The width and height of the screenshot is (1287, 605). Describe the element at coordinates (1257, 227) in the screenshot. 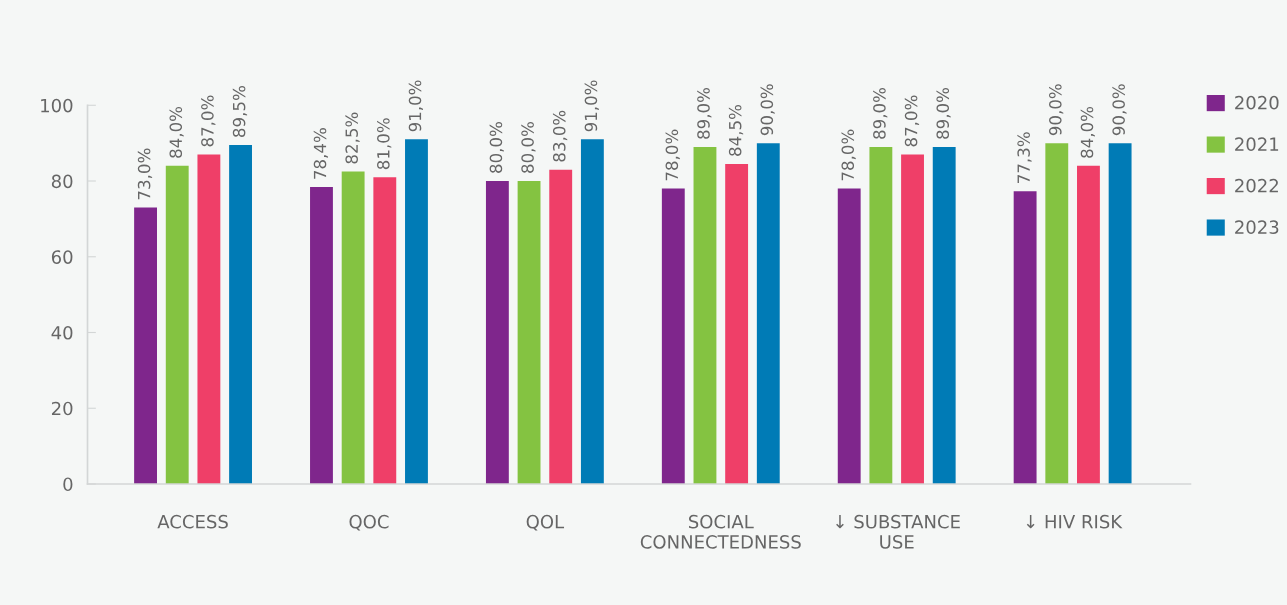

I see `legend-label: 2023` at that location.